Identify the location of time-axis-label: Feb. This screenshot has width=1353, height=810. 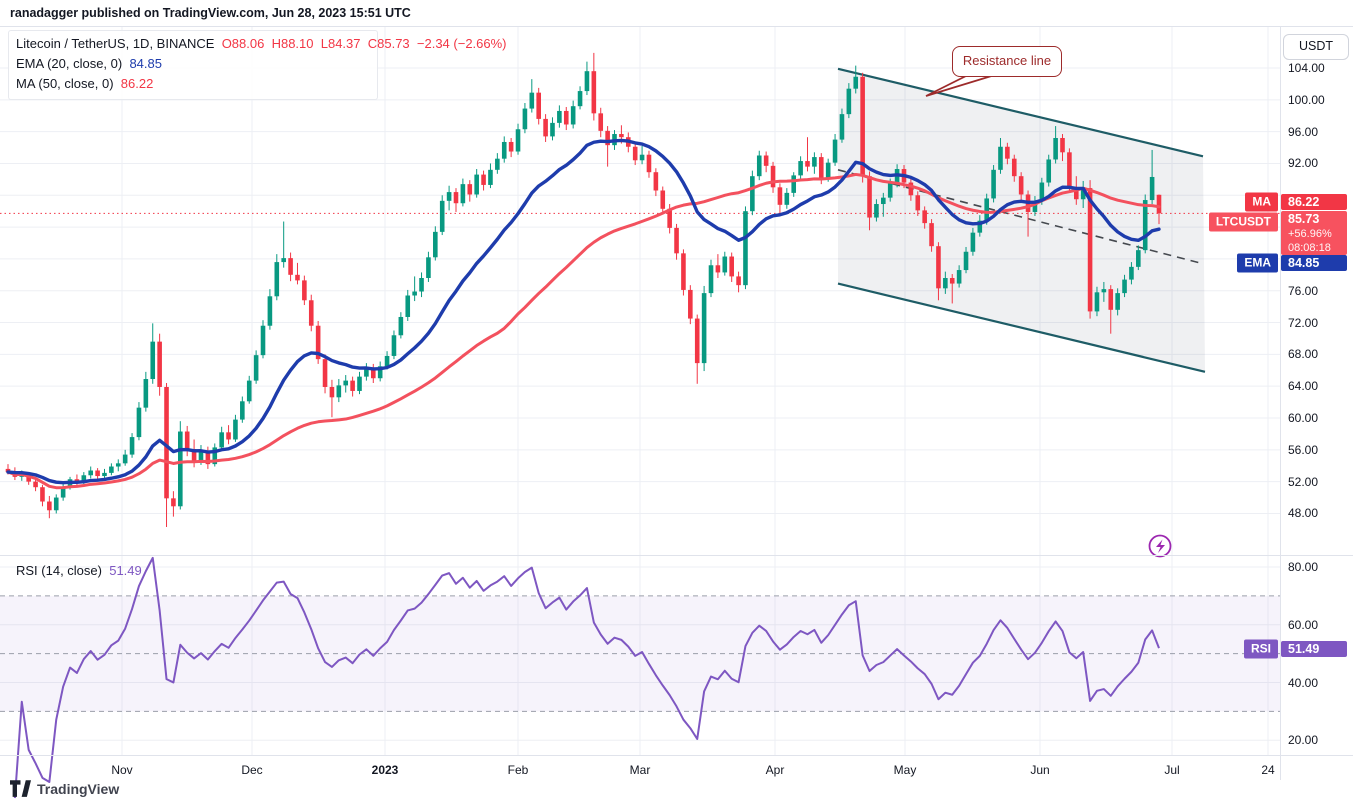
(518, 770).